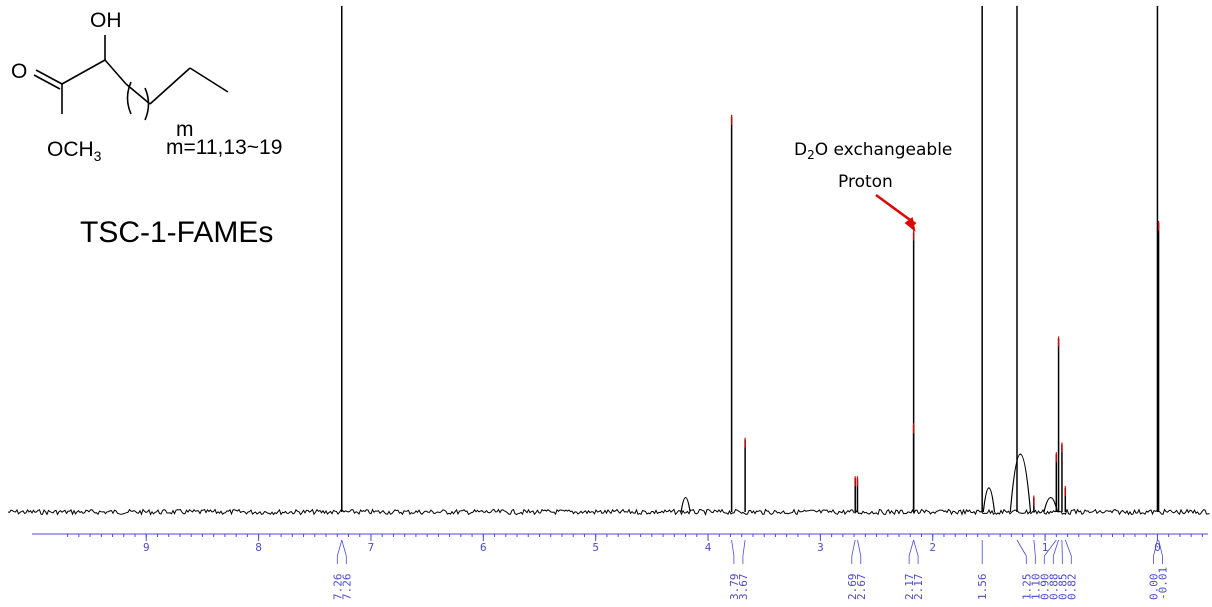 The width and height of the screenshot is (1212, 607). Describe the element at coordinates (1044, 587) in the screenshot. I see `peak-label-11: 0.90` at that location.